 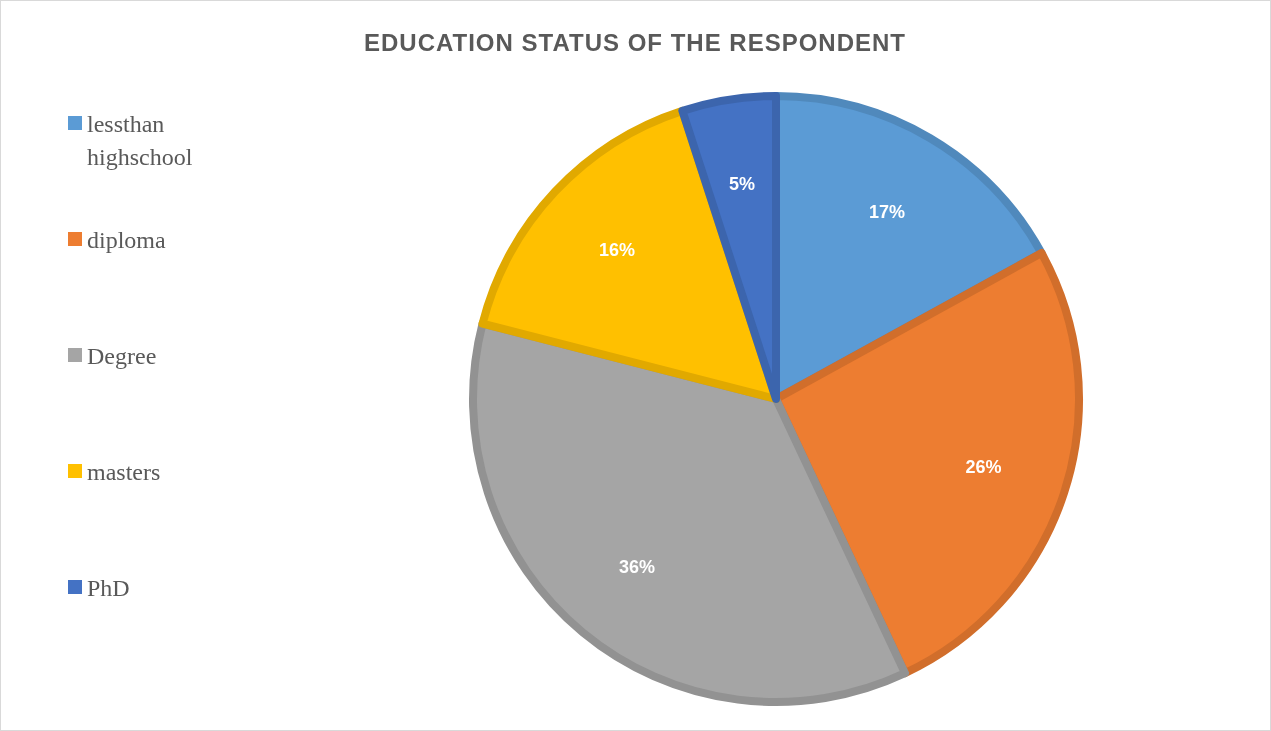 What do you see at coordinates (636, 567) in the screenshot?
I see `data-label: 36%` at bounding box center [636, 567].